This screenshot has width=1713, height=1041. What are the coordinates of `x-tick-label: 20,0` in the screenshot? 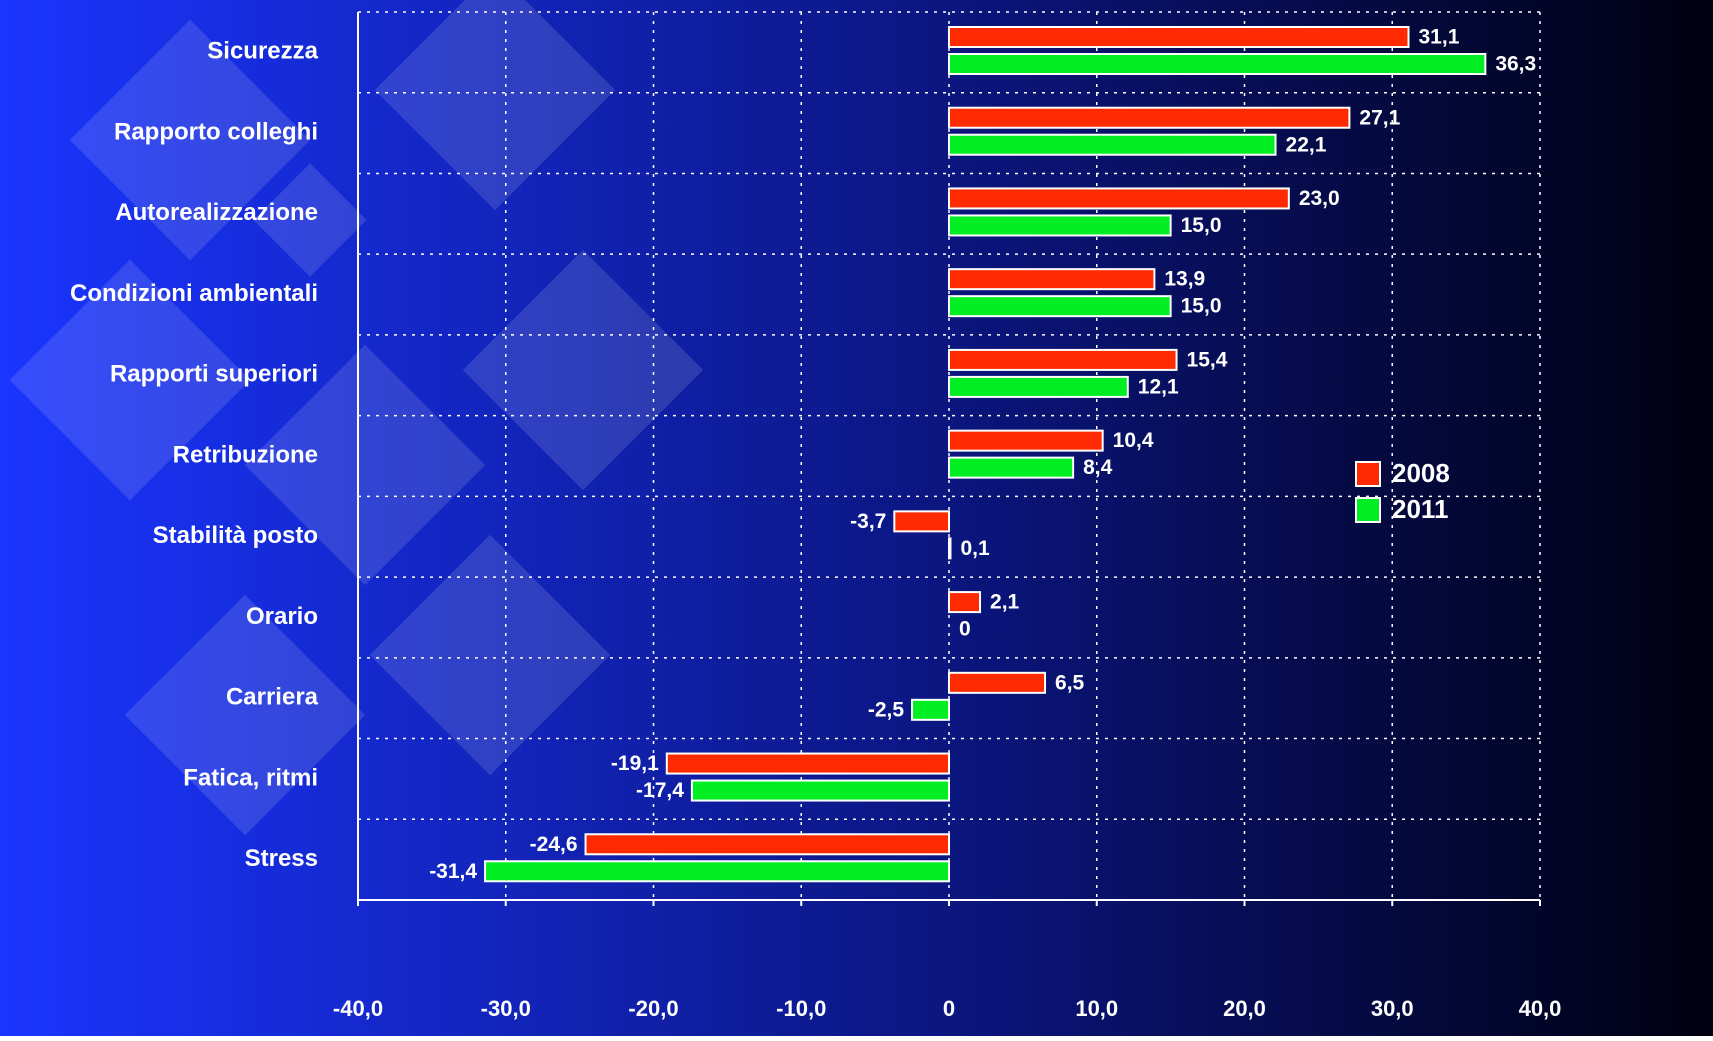 It's located at (1244, 1008).